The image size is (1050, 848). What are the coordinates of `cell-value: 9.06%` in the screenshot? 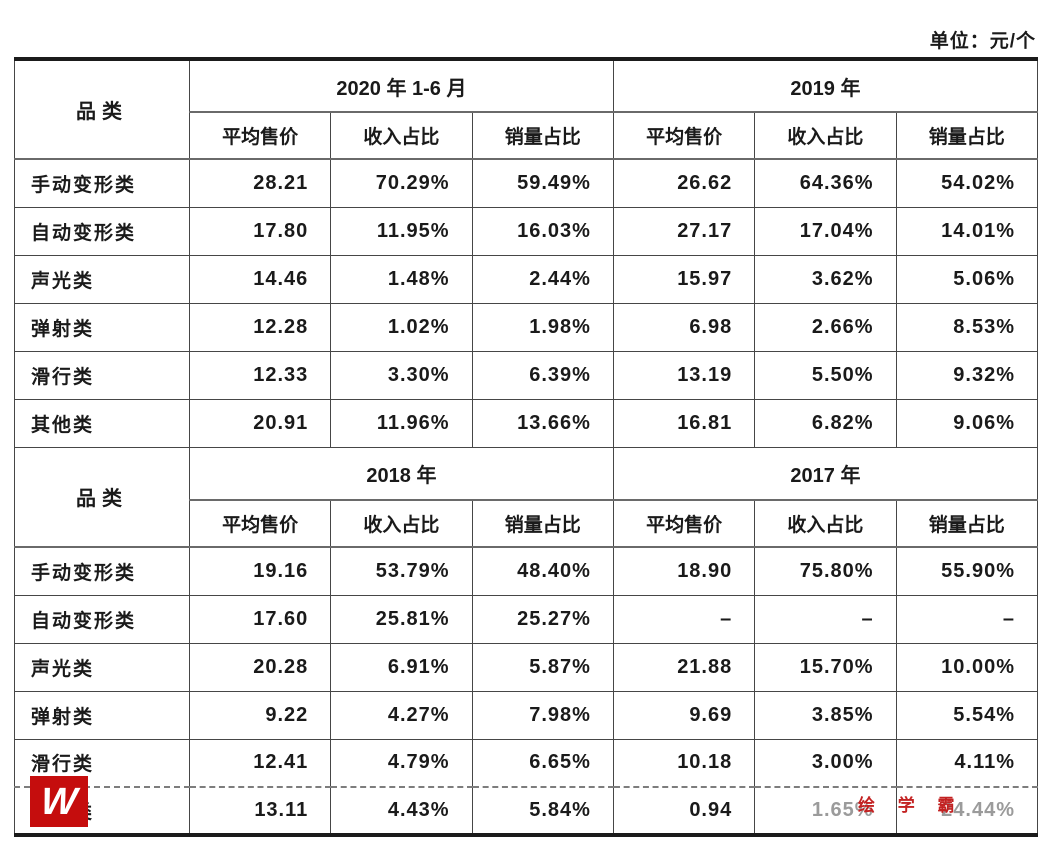 It's located at (967, 423).